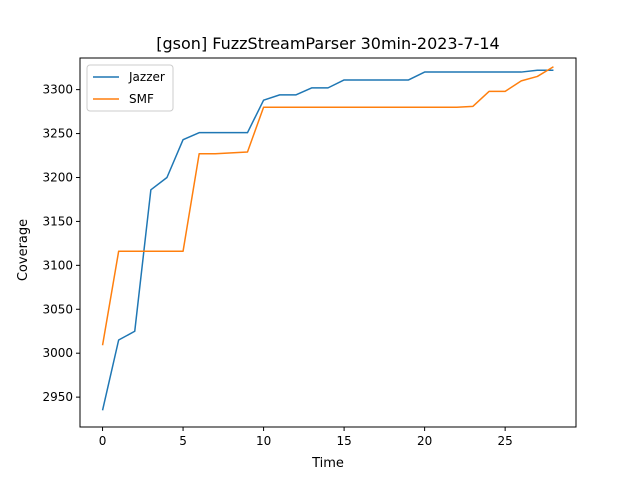 The image size is (640, 484). I want to click on y-tick-label: 3250, so click(57, 134).